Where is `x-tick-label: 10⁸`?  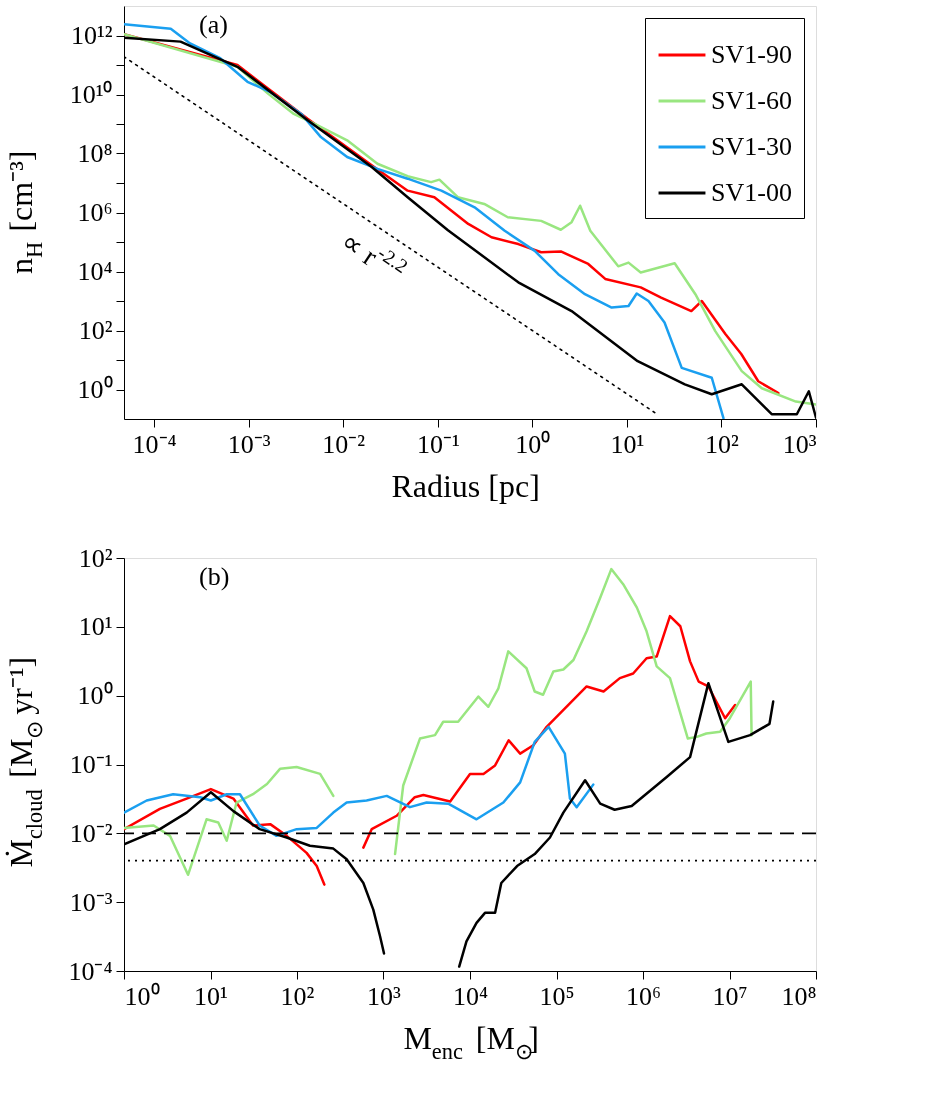
x-tick-label: 10⁸ is located at coordinates (799, 996).